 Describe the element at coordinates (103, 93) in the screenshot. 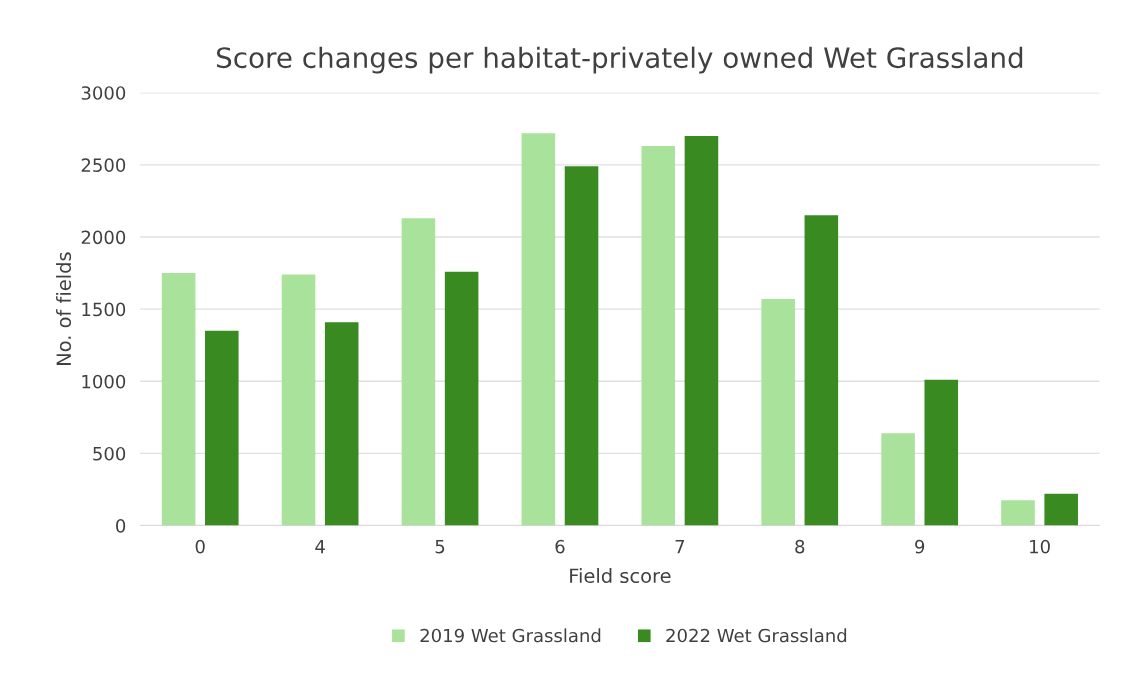

I see `y-tick-label: 3000` at that location.